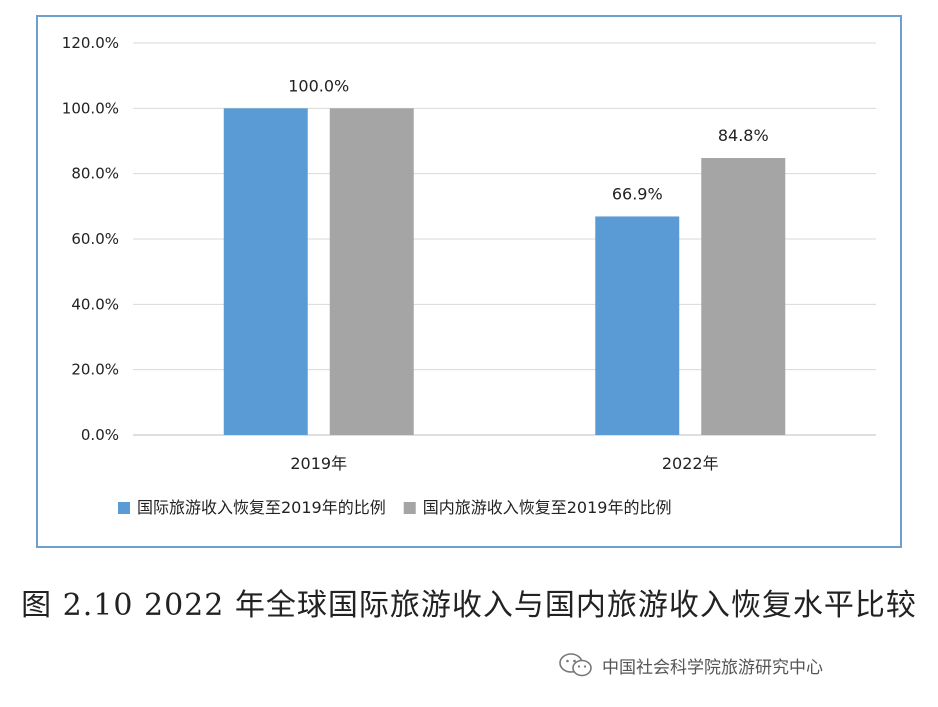 The image size is (938, 707). What do you see at coordinates (743, 135) in the screenshot?
I see `data-label: 84.8%` at bounding box center [743, 135].